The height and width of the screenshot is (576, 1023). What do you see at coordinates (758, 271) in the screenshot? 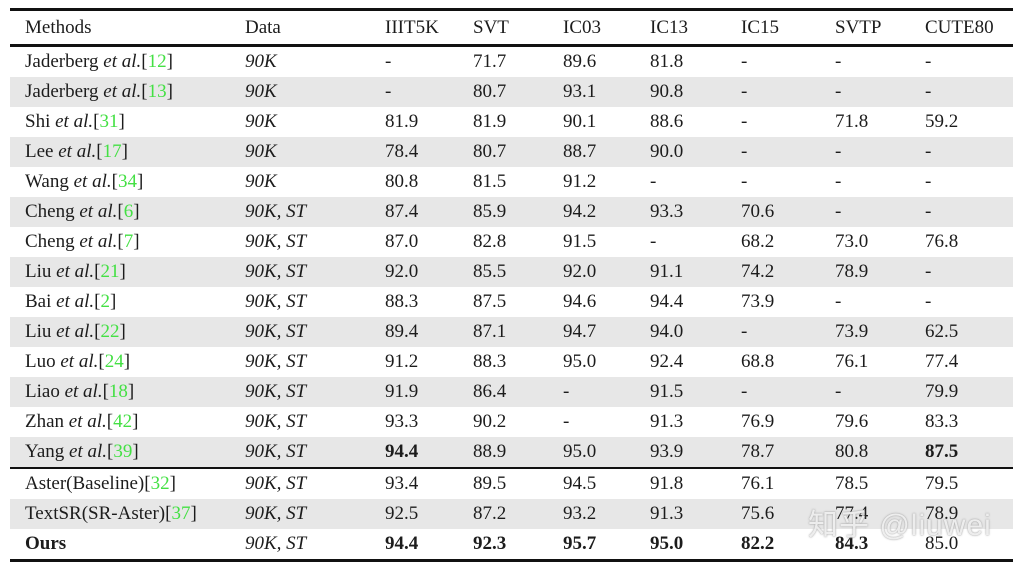
I see `score-cell-ic15: 74.2` at bounding box center [758, 271].